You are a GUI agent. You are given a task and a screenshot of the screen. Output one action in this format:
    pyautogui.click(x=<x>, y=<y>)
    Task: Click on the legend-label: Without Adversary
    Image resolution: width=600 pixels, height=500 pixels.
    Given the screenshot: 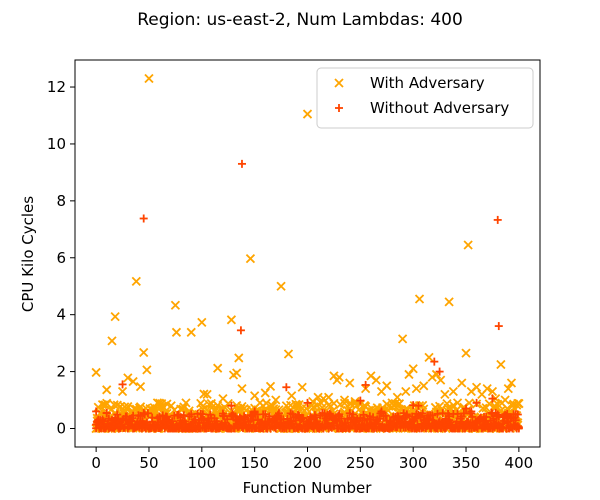 What is the action you would take?
    pyautogui.click(x=439, y=108)
    